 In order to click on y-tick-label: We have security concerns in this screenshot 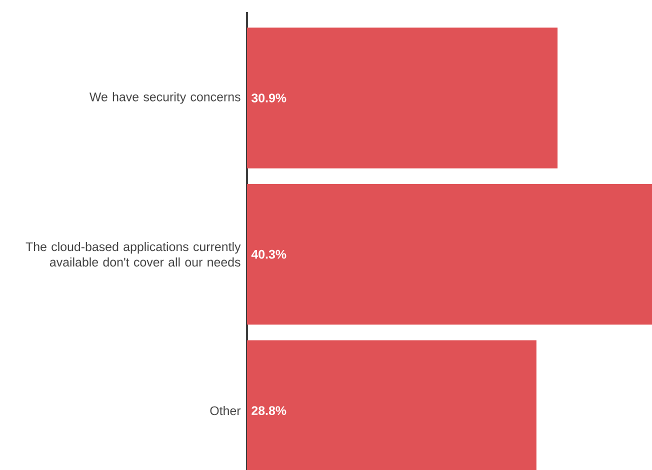, I will do `click(165, 98)`.